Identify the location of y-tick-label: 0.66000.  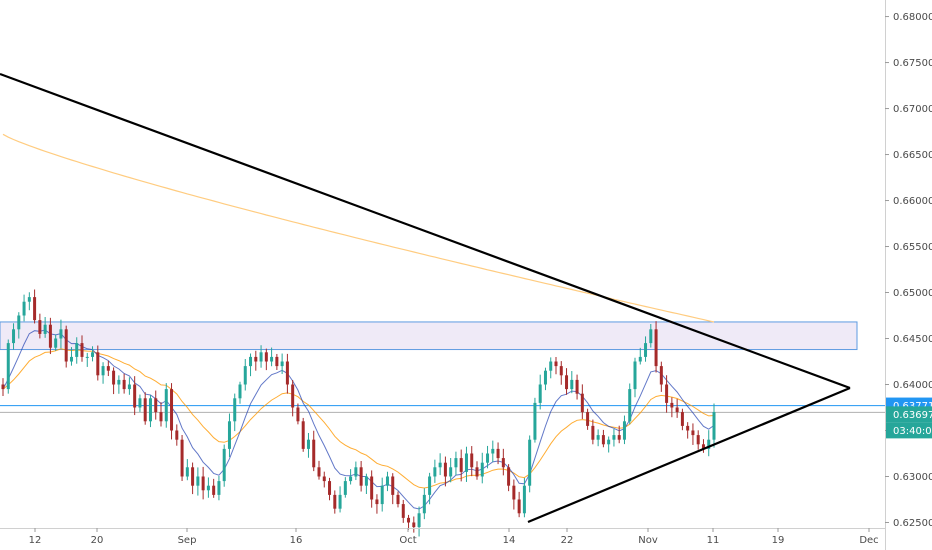
(912, 201).